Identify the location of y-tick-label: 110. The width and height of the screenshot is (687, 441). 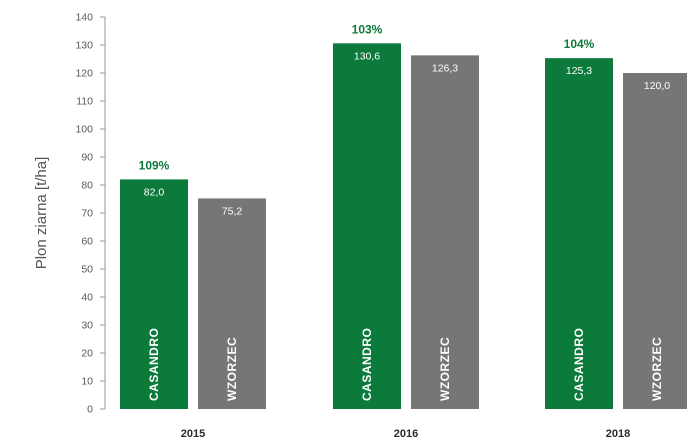
(84, 102).